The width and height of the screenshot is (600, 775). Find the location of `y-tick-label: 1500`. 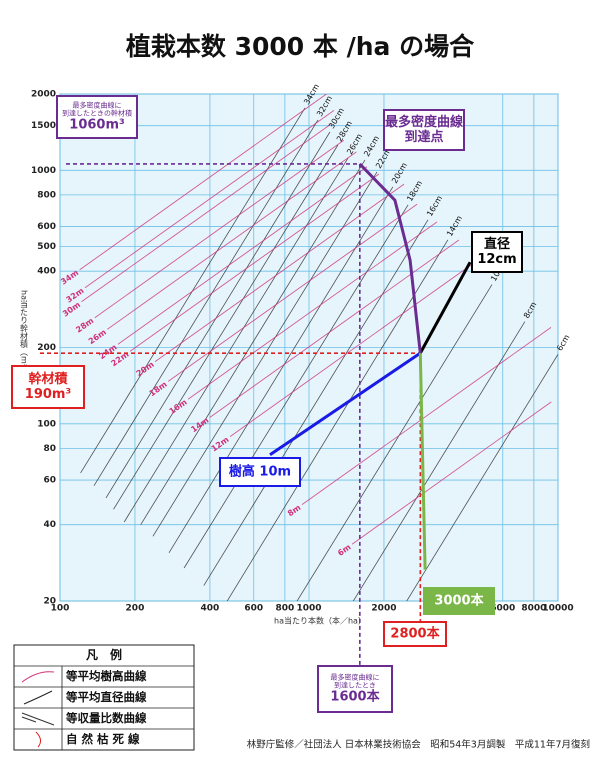

y-tick-label: 1500 is located at coordinates (43, 126).